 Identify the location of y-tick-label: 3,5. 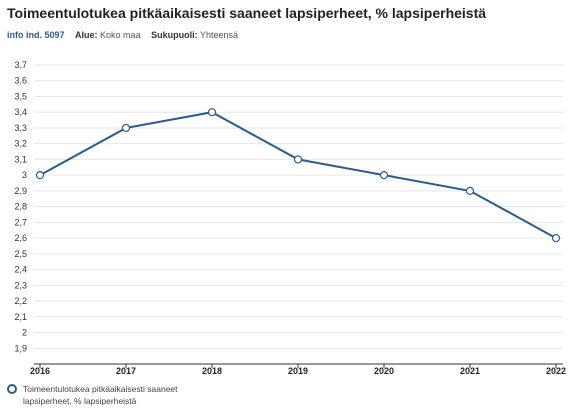
(20, 96).